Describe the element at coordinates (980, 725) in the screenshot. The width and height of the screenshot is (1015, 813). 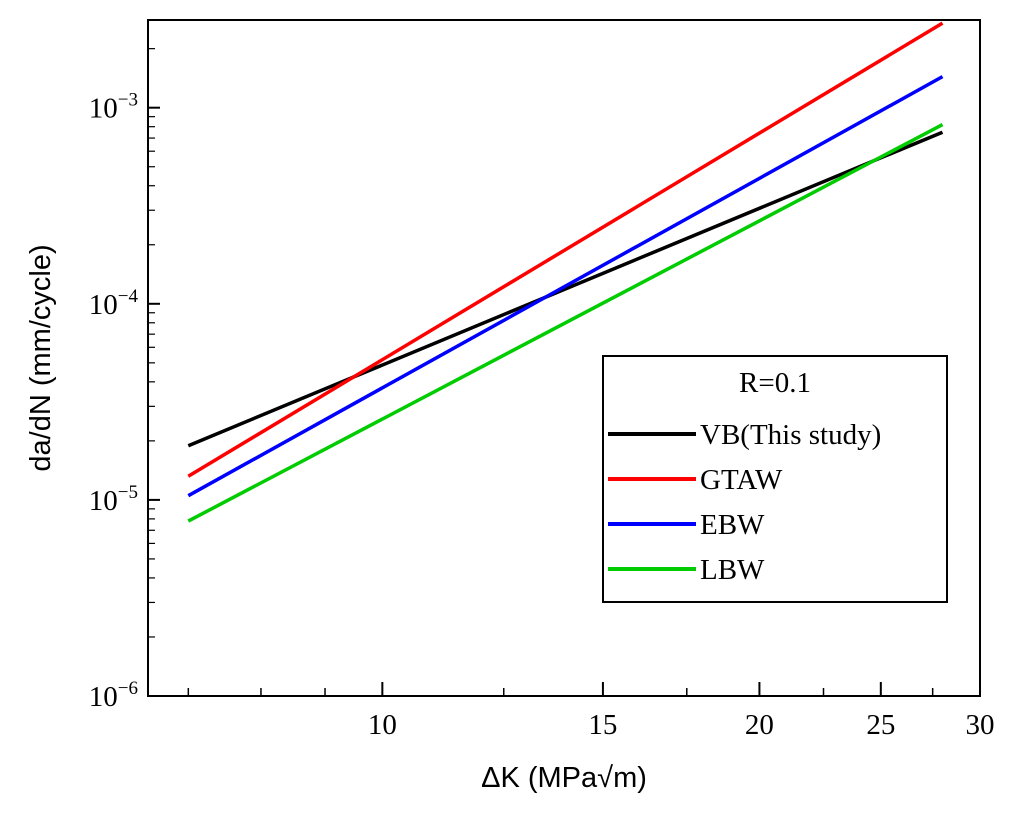
I see `x-tick-label: 30` at that location.